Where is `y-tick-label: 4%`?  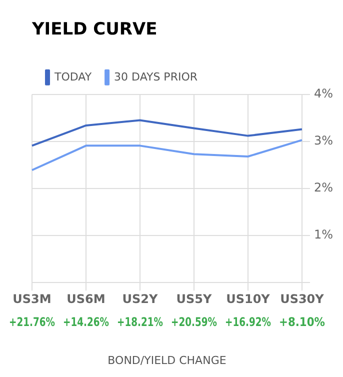 y-tick-label: 4% is located at coordinates (324, 93).